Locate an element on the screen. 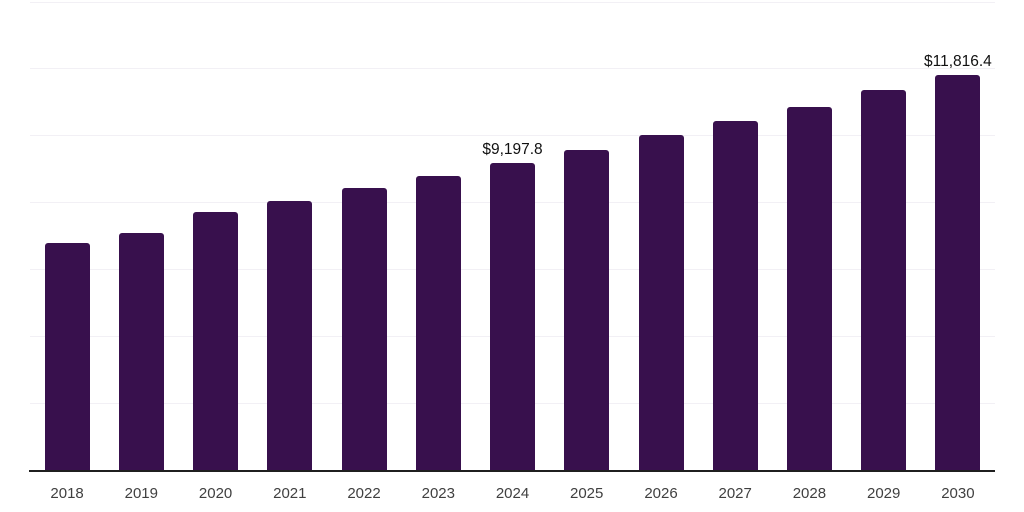 The image size is (1024, 512). x-tick-label-2018: 2018 is located at coordinates (67, 493).